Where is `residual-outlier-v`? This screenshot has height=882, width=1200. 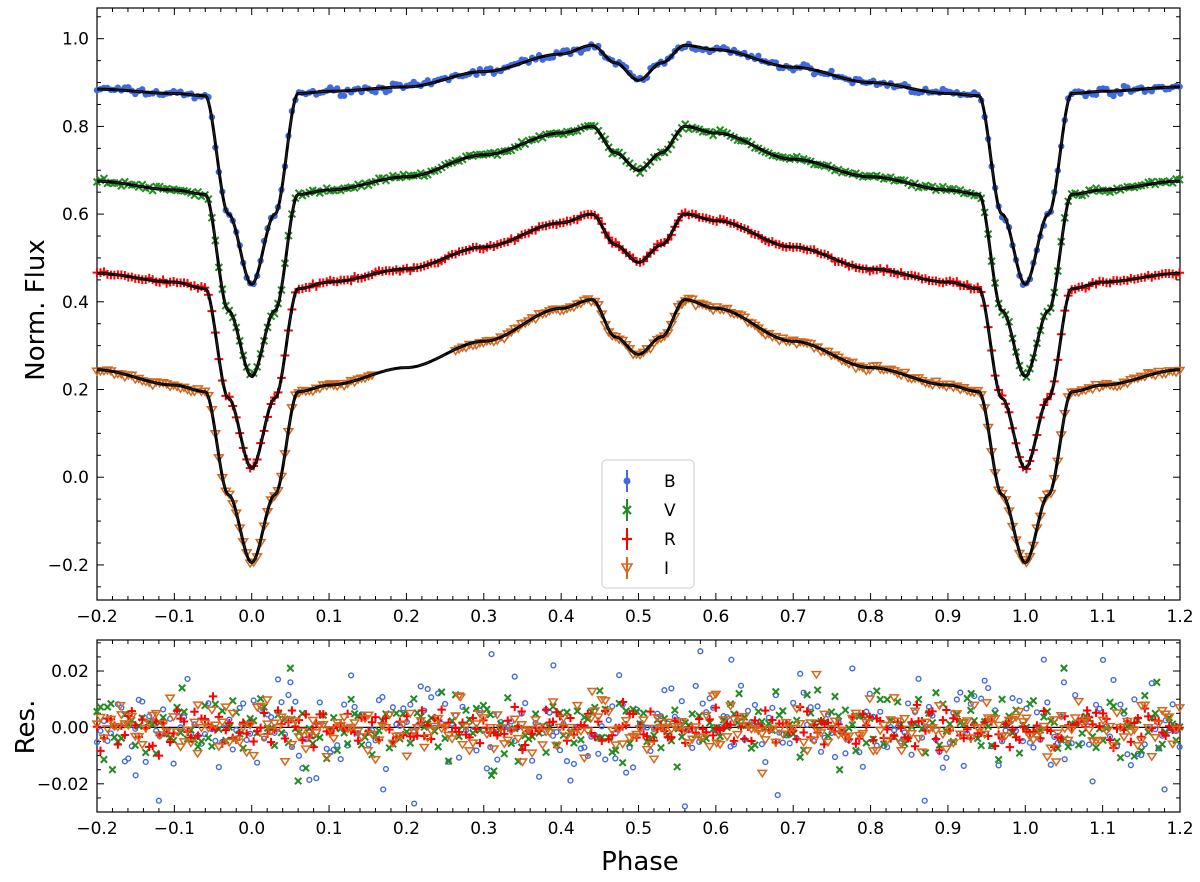 residual-outlier-v is located at coordinates (1156, 682).